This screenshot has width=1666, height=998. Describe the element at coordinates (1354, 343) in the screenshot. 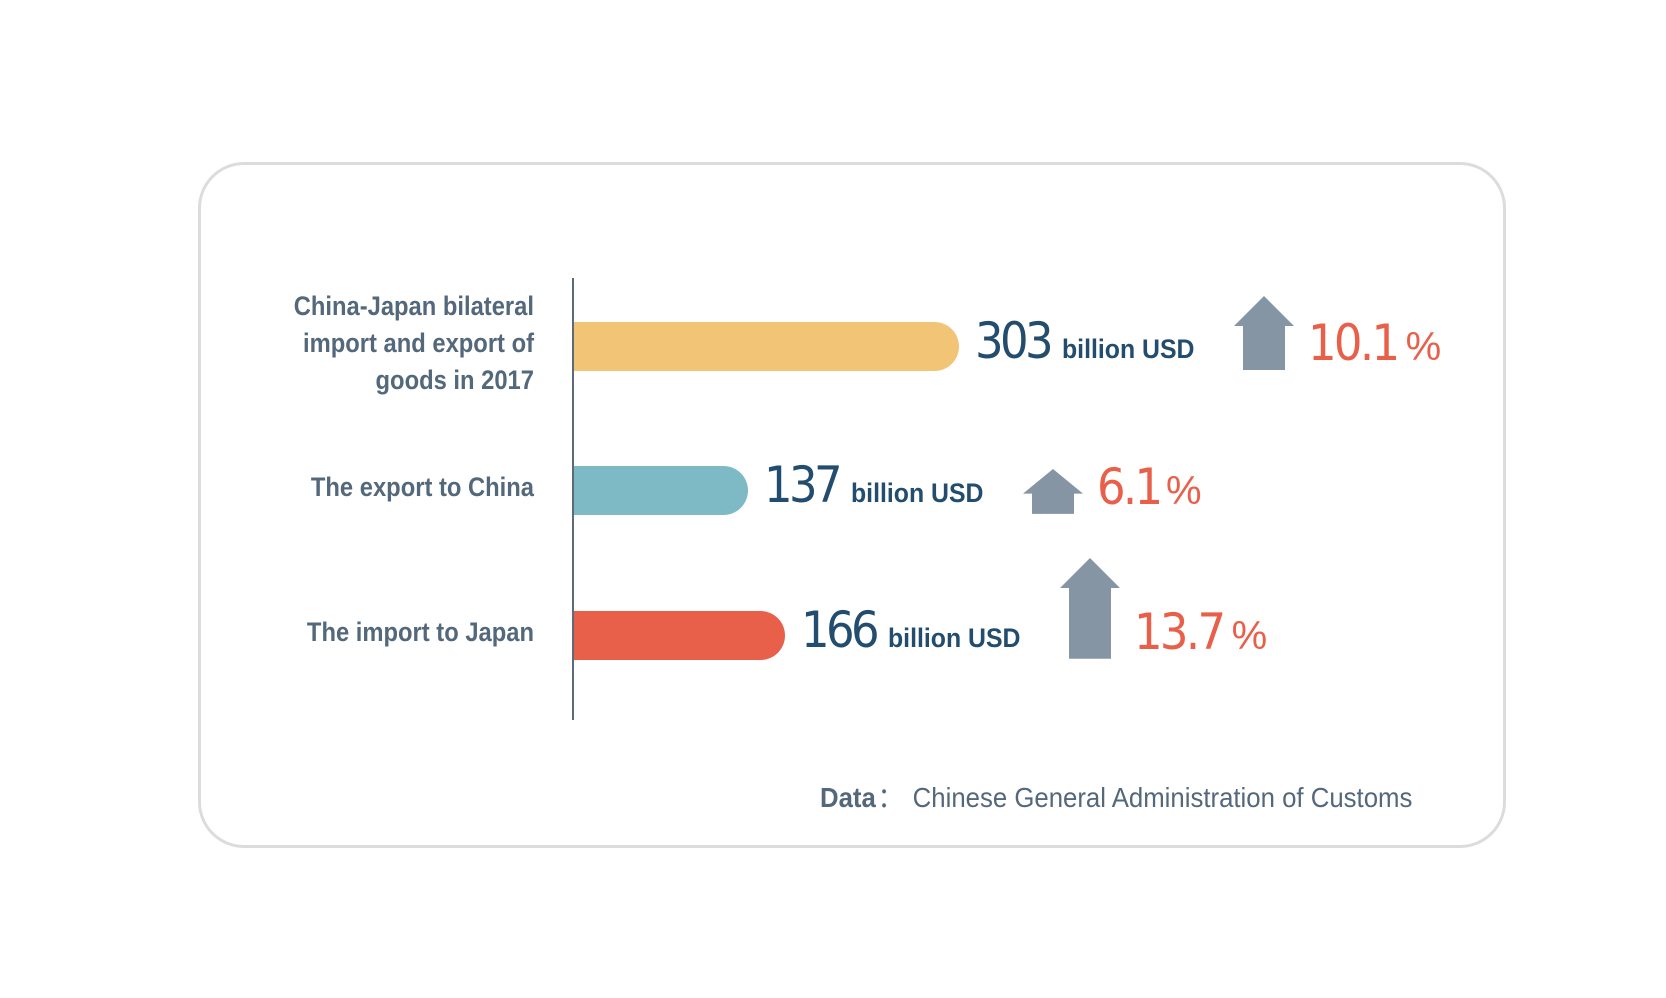

I see `growth-number: 10.1` at that location.